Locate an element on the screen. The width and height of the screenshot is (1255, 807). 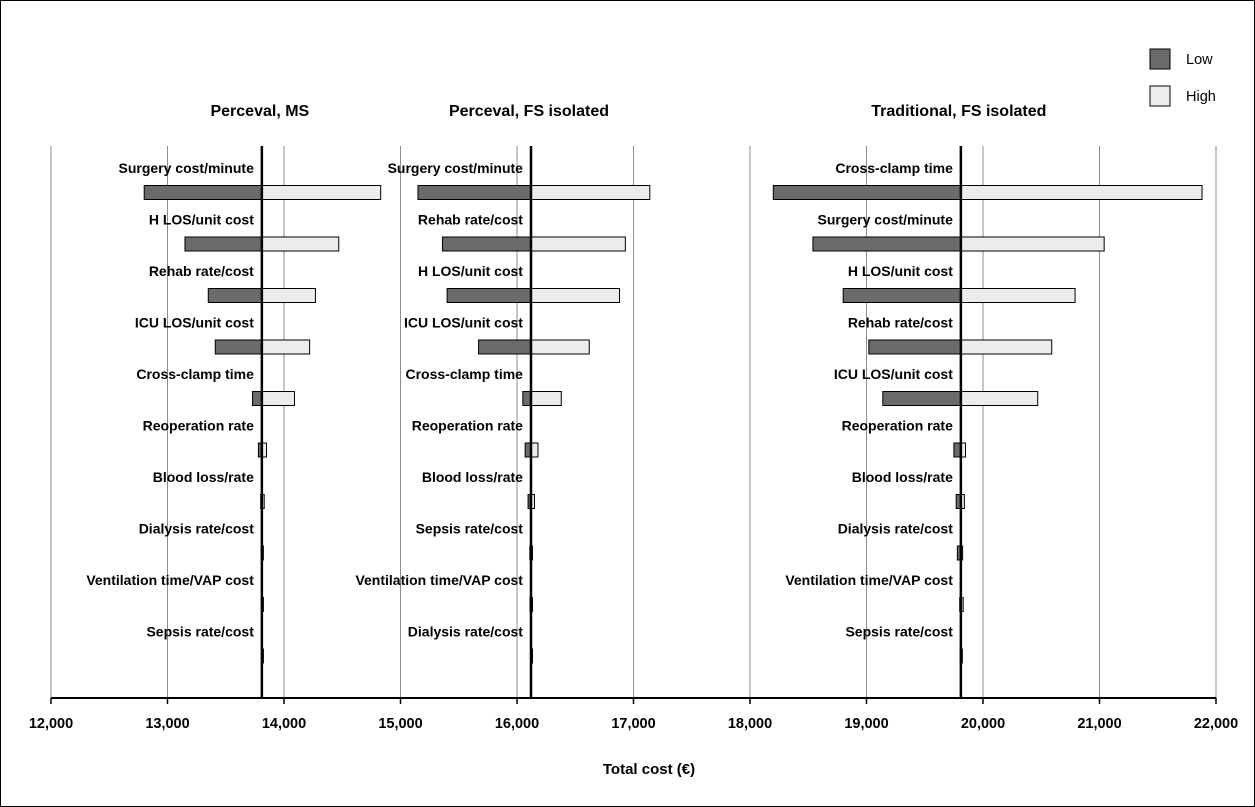
legend: Low High is located at coordinates (1182, 77).